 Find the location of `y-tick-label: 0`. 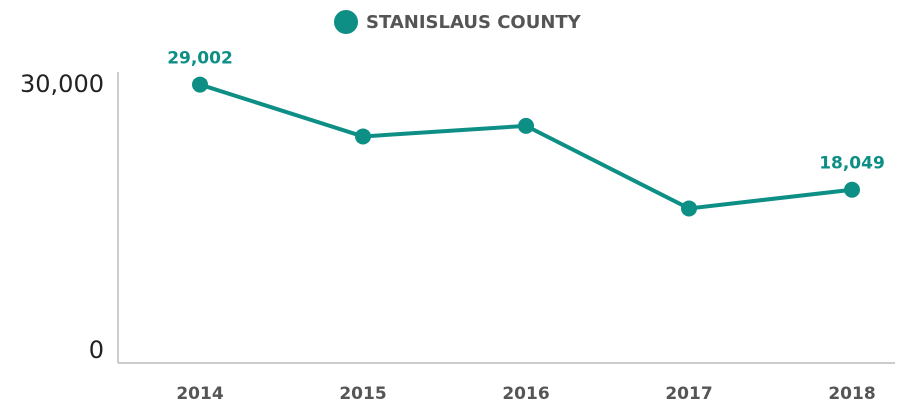

y-tick-label: 0 is located at coordinates (96, 350).